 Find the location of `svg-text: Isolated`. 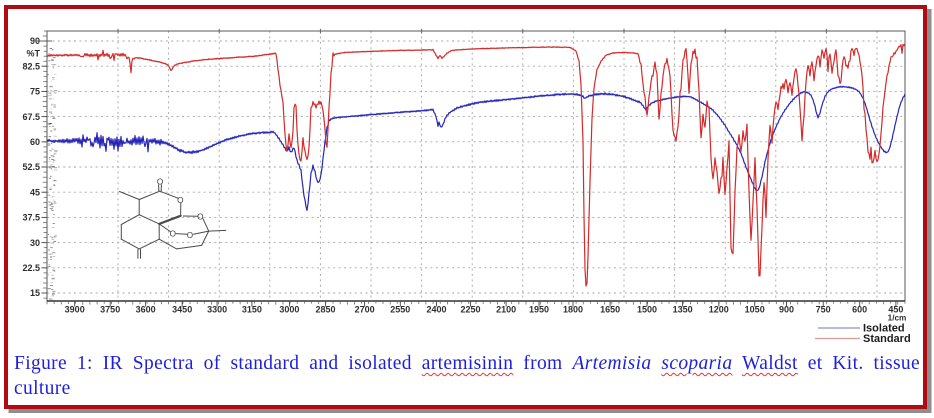

svg-text: Isolated is located at coordinates (884, 329).